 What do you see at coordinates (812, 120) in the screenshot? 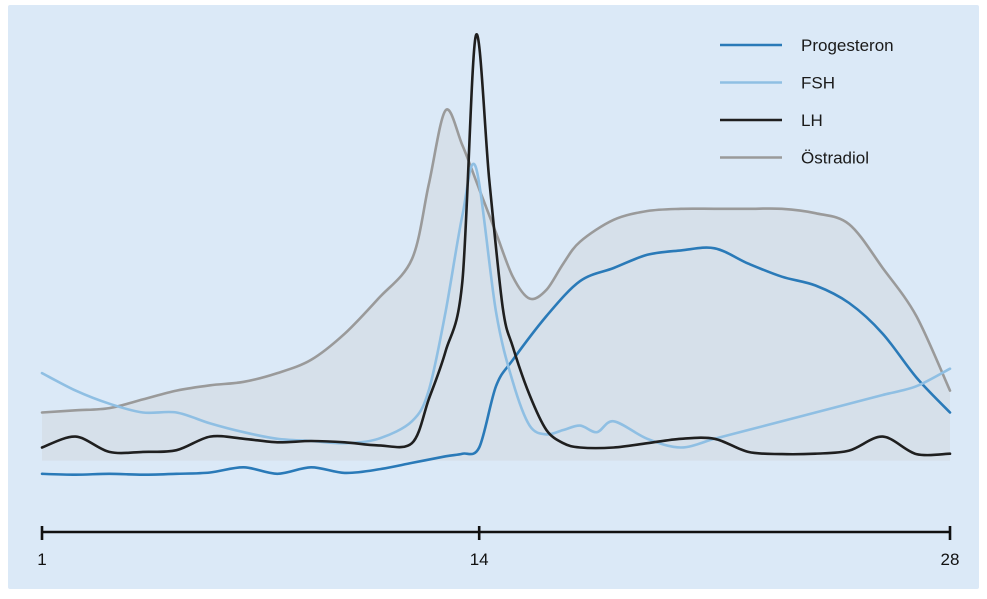
I see `legend-label-lh: LH` at bounding box center [812, 120].